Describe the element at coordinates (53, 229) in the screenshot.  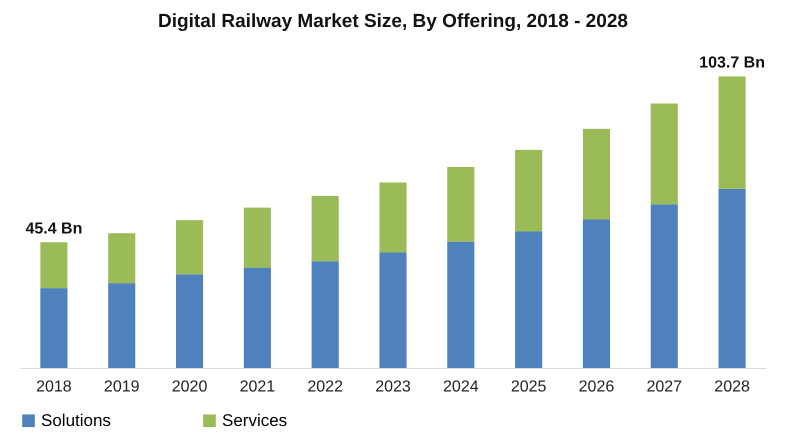
I see `annotation: 45.4 Bn` at that location.